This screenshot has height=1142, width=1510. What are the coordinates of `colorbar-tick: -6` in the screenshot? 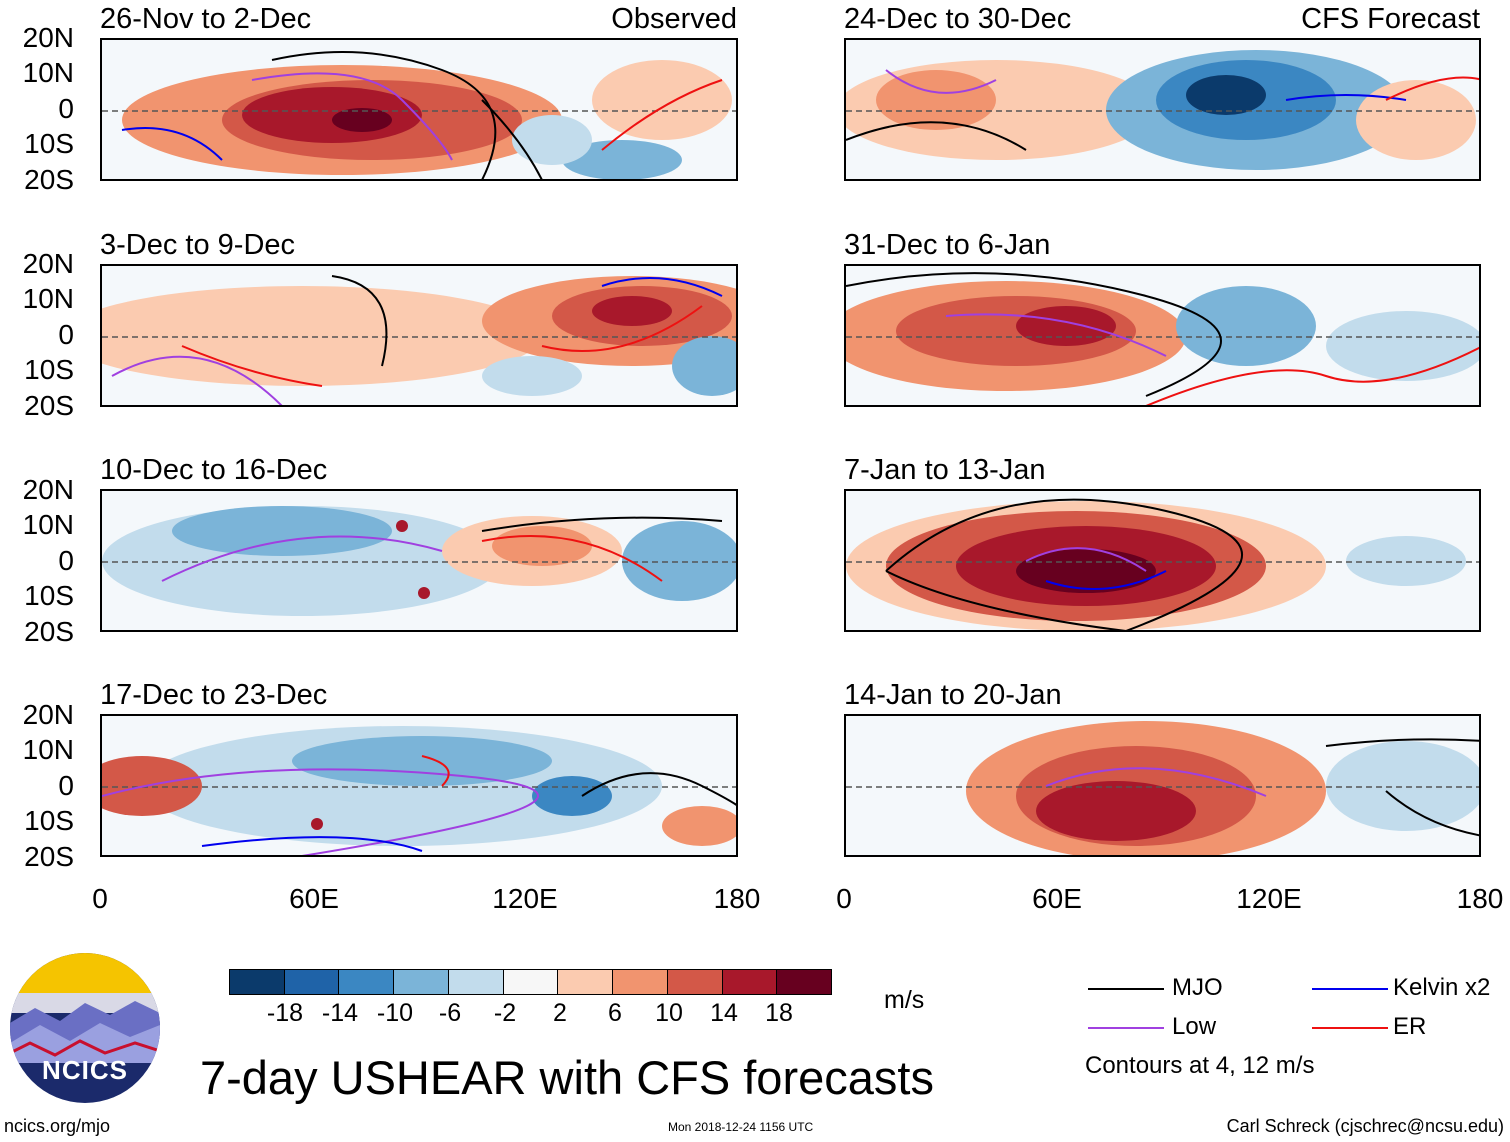 It's located at (450, 1013).